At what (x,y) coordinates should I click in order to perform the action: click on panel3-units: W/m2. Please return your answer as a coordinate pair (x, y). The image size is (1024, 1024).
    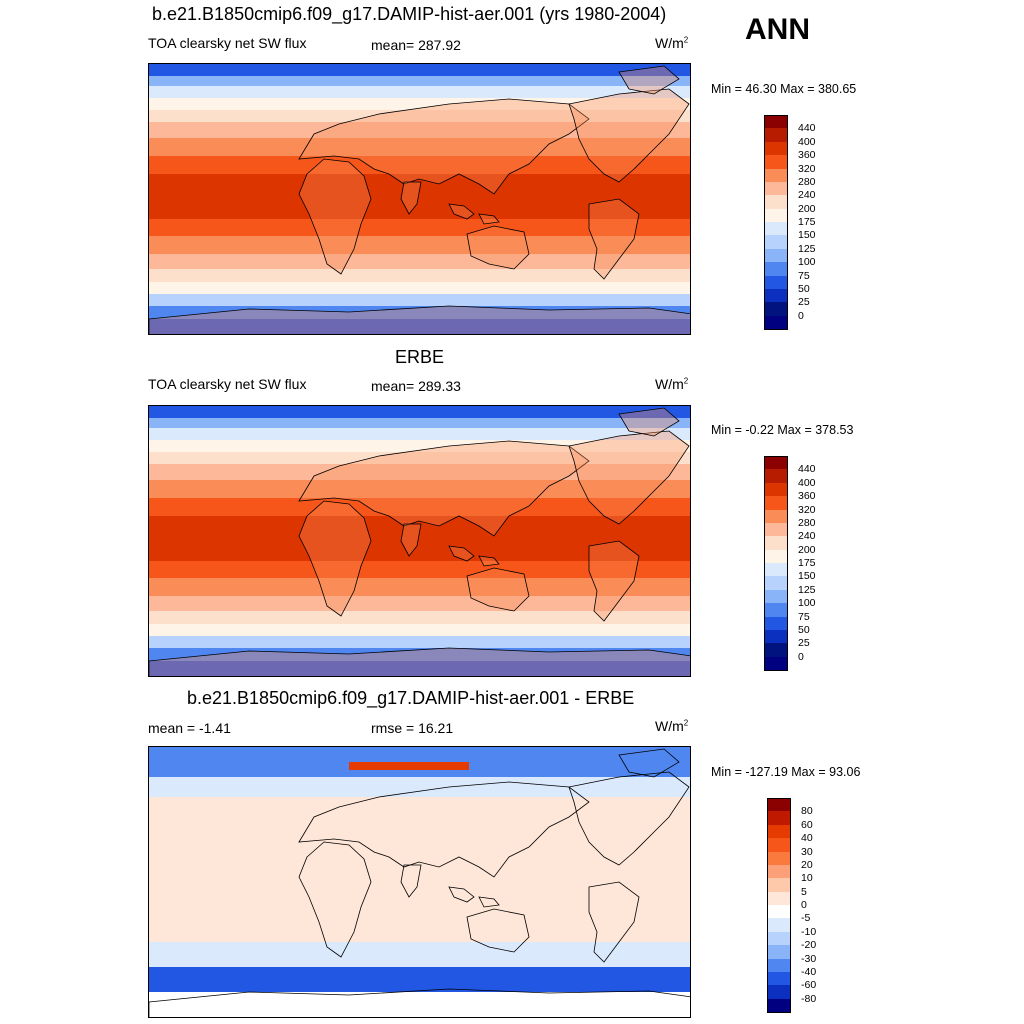
    Looking at the image, I should click on (672, 726).